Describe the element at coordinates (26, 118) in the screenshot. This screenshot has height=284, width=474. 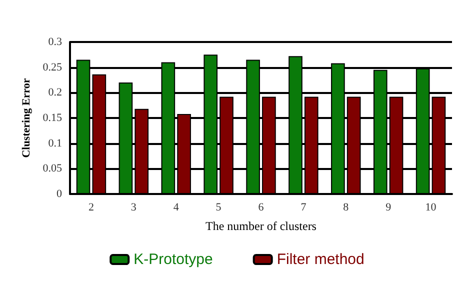
I see `y-axis-title: Clustering Error` at that location.